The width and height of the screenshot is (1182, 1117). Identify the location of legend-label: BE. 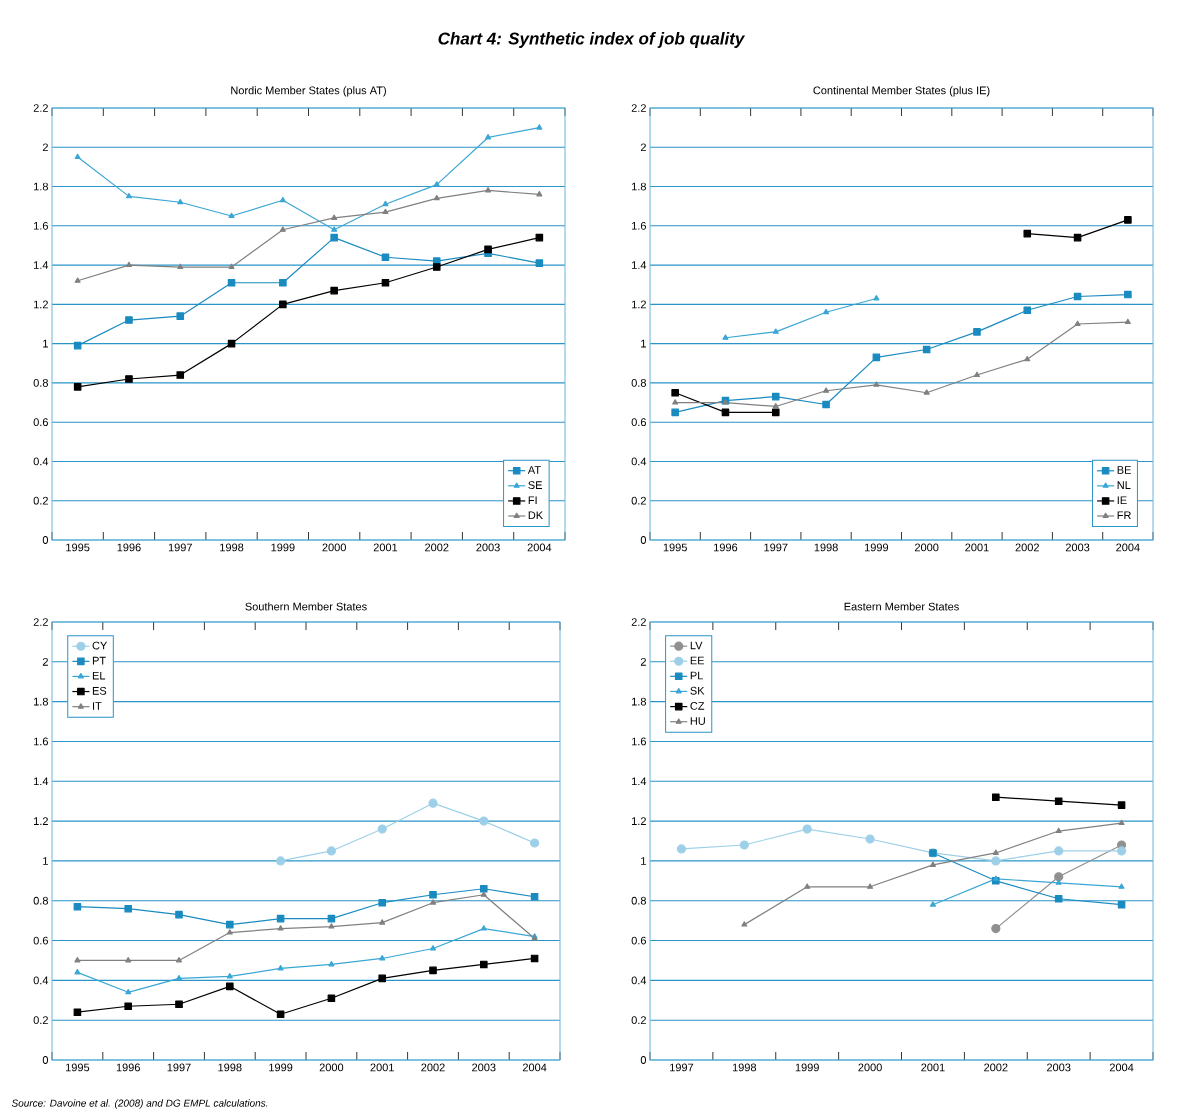
(1124, 470).